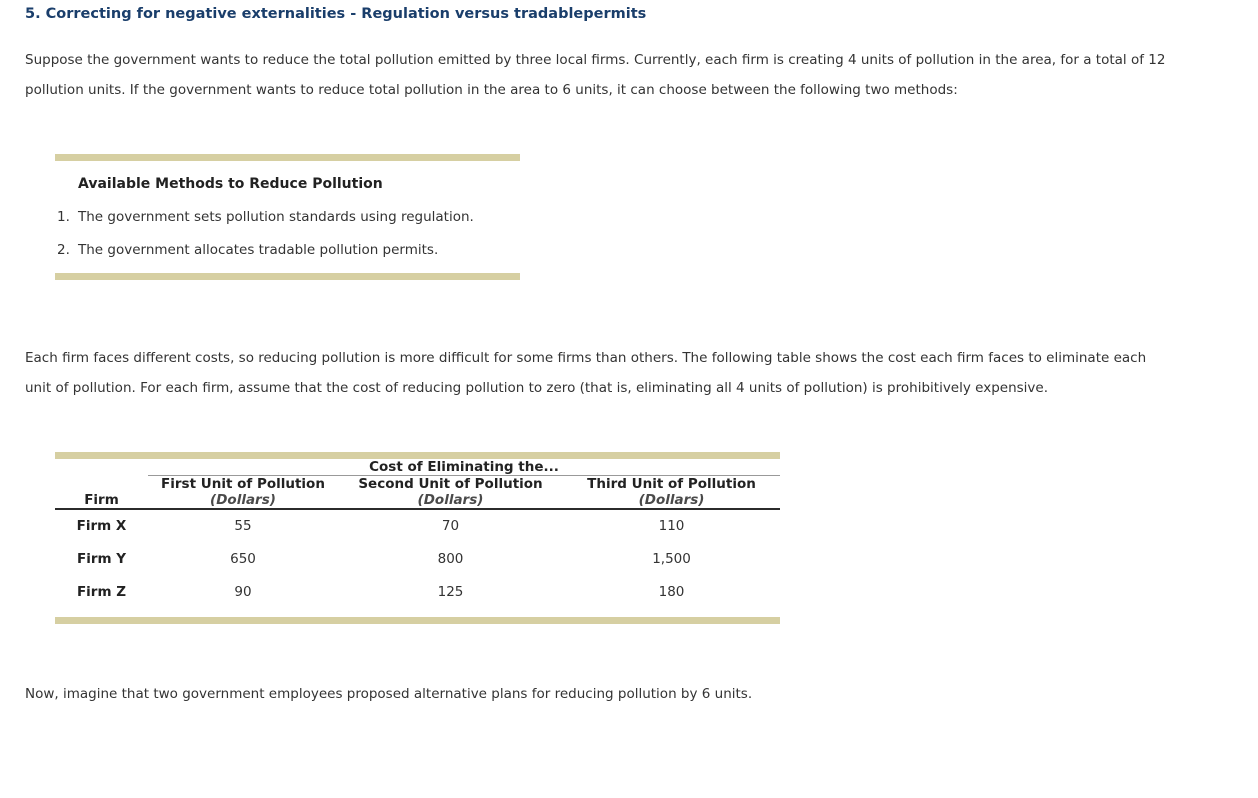 The width and height of the screenshot is (1258, 798). Describe the element at coordinates (63, 217) in the screenshot. I see `method-number: 1.` at that location.